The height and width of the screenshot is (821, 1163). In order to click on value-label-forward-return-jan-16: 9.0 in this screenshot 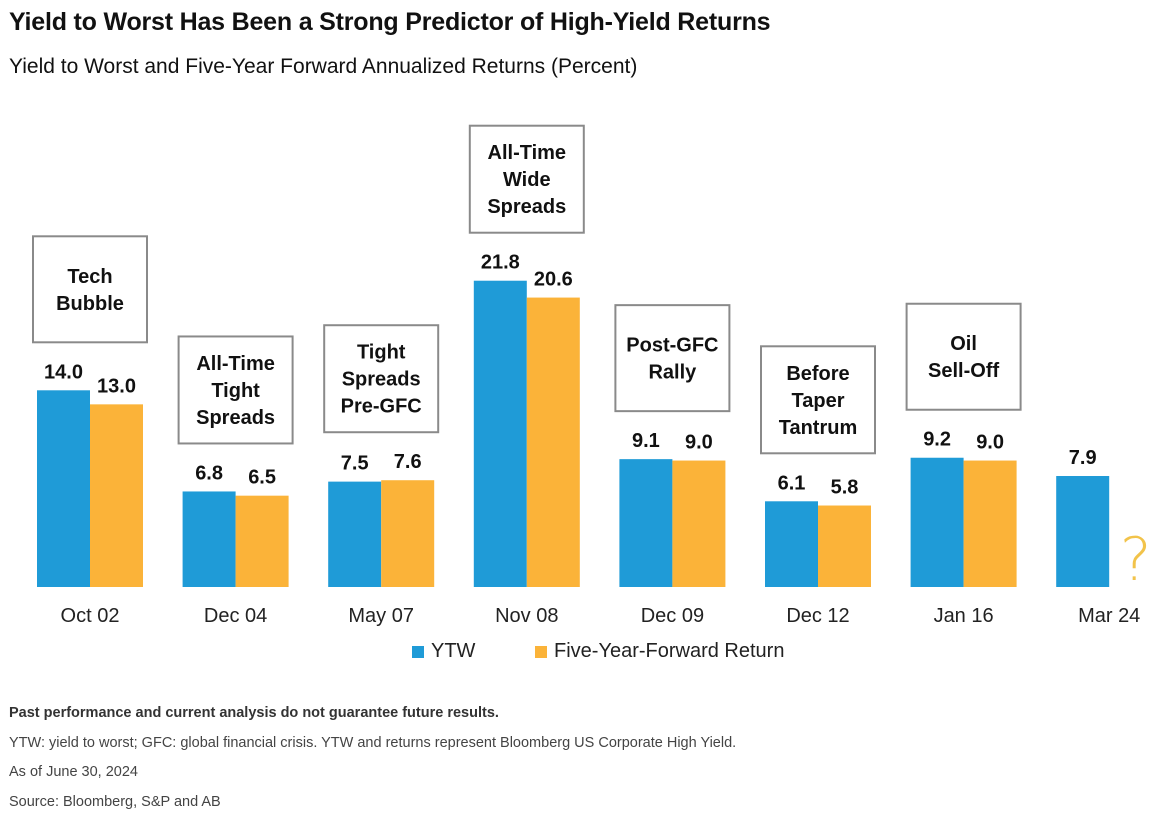, I will do `click(990, 443)`.